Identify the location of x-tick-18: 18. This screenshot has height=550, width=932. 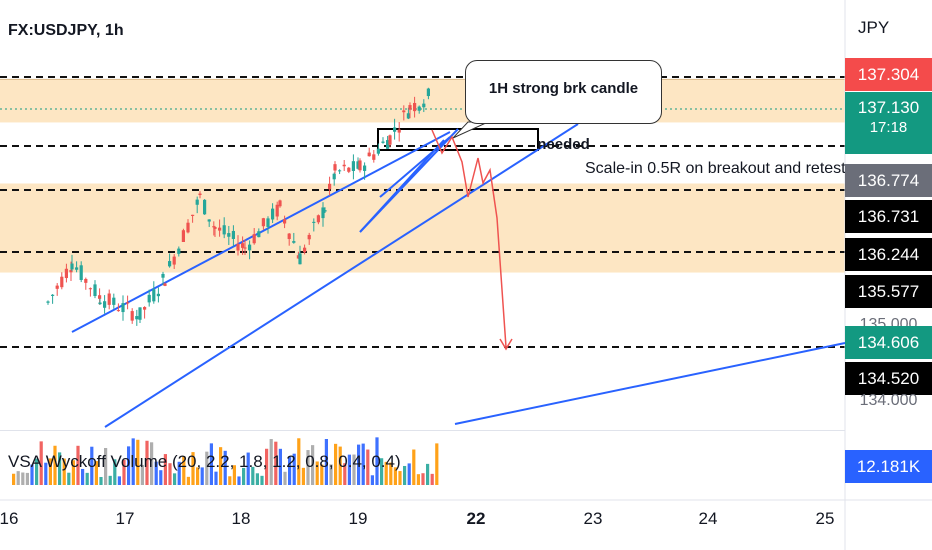
(241, 518).